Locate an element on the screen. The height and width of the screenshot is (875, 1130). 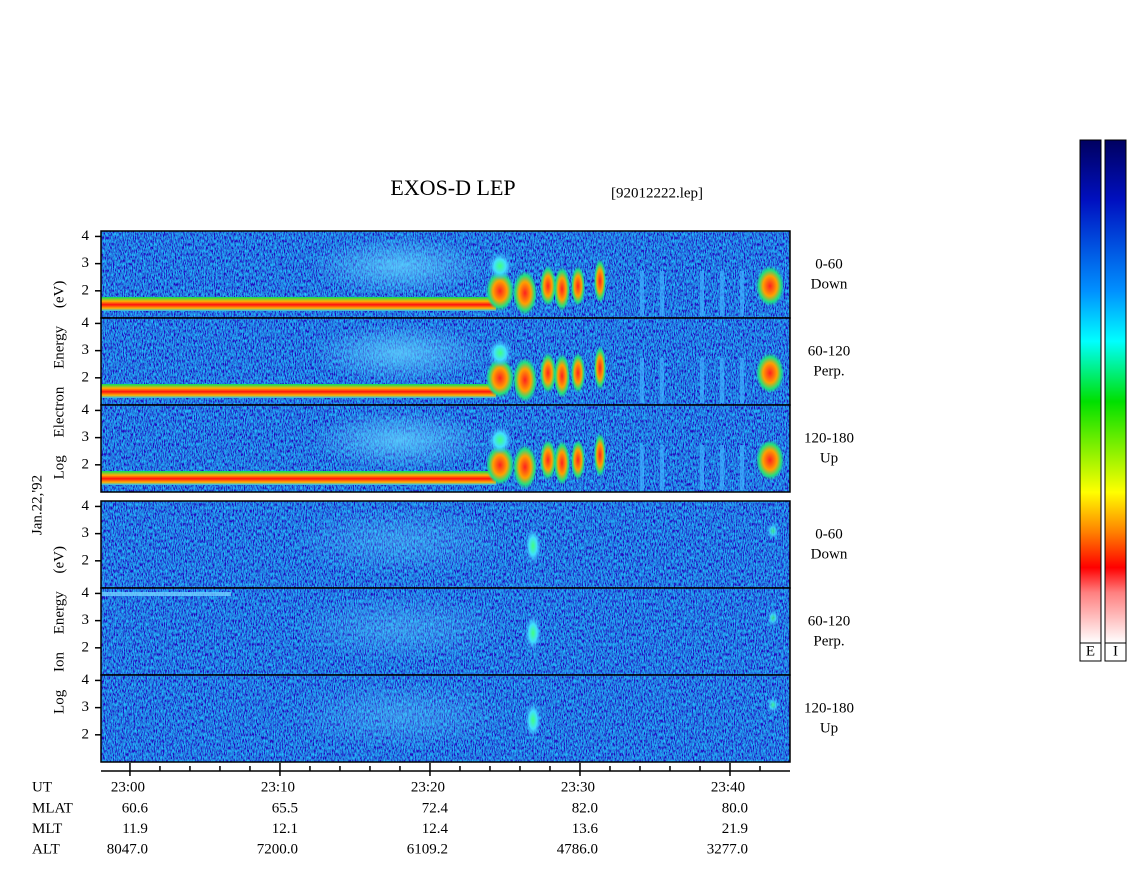
orbit-value: 12.1 is located at coordinates (285, 829).